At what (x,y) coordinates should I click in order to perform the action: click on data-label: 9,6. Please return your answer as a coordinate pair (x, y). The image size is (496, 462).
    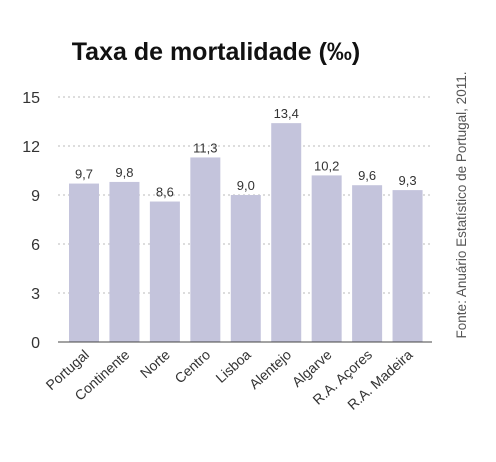
    Looking at the image, I should click on (367, 175).